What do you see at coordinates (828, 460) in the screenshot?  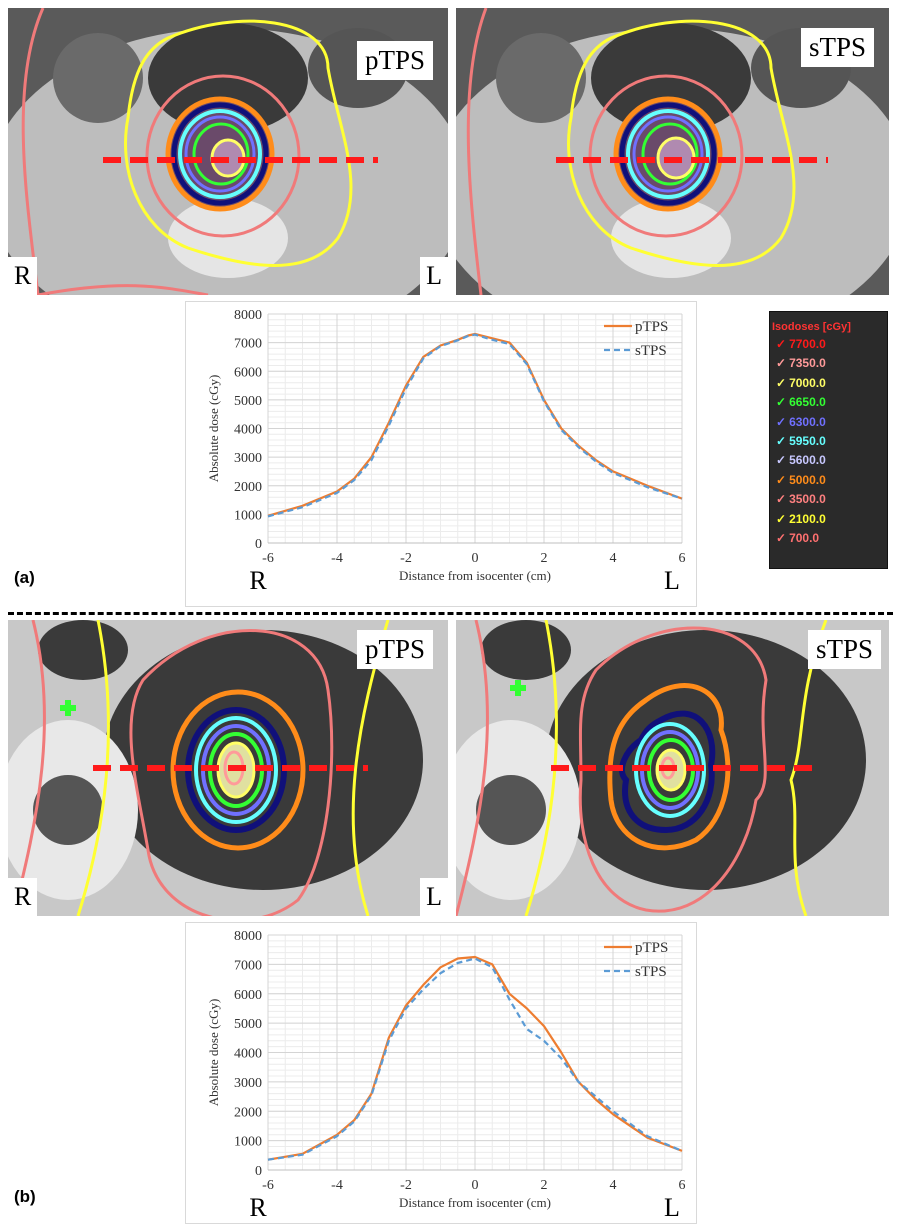 I see `isodose-legend-item: ✓ 5600.0` at bounding box center [828, 460].